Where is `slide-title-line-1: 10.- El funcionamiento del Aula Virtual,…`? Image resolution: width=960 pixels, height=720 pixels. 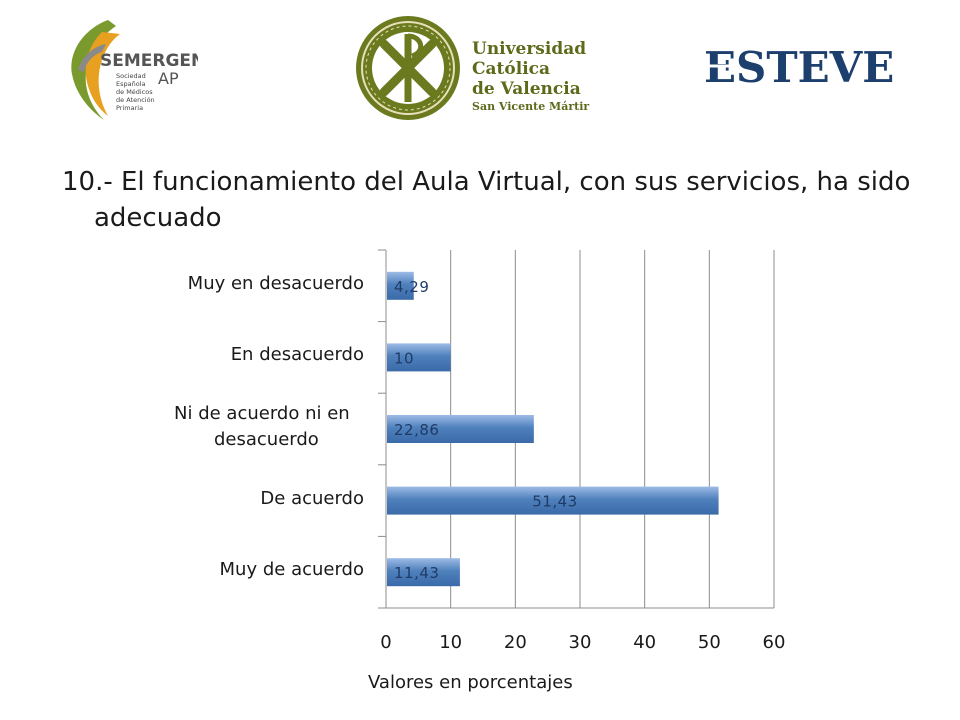
slide-title-line-1: 10.- El funcionamiento del Aula Virtual,… is located at coordinates (486, 182).